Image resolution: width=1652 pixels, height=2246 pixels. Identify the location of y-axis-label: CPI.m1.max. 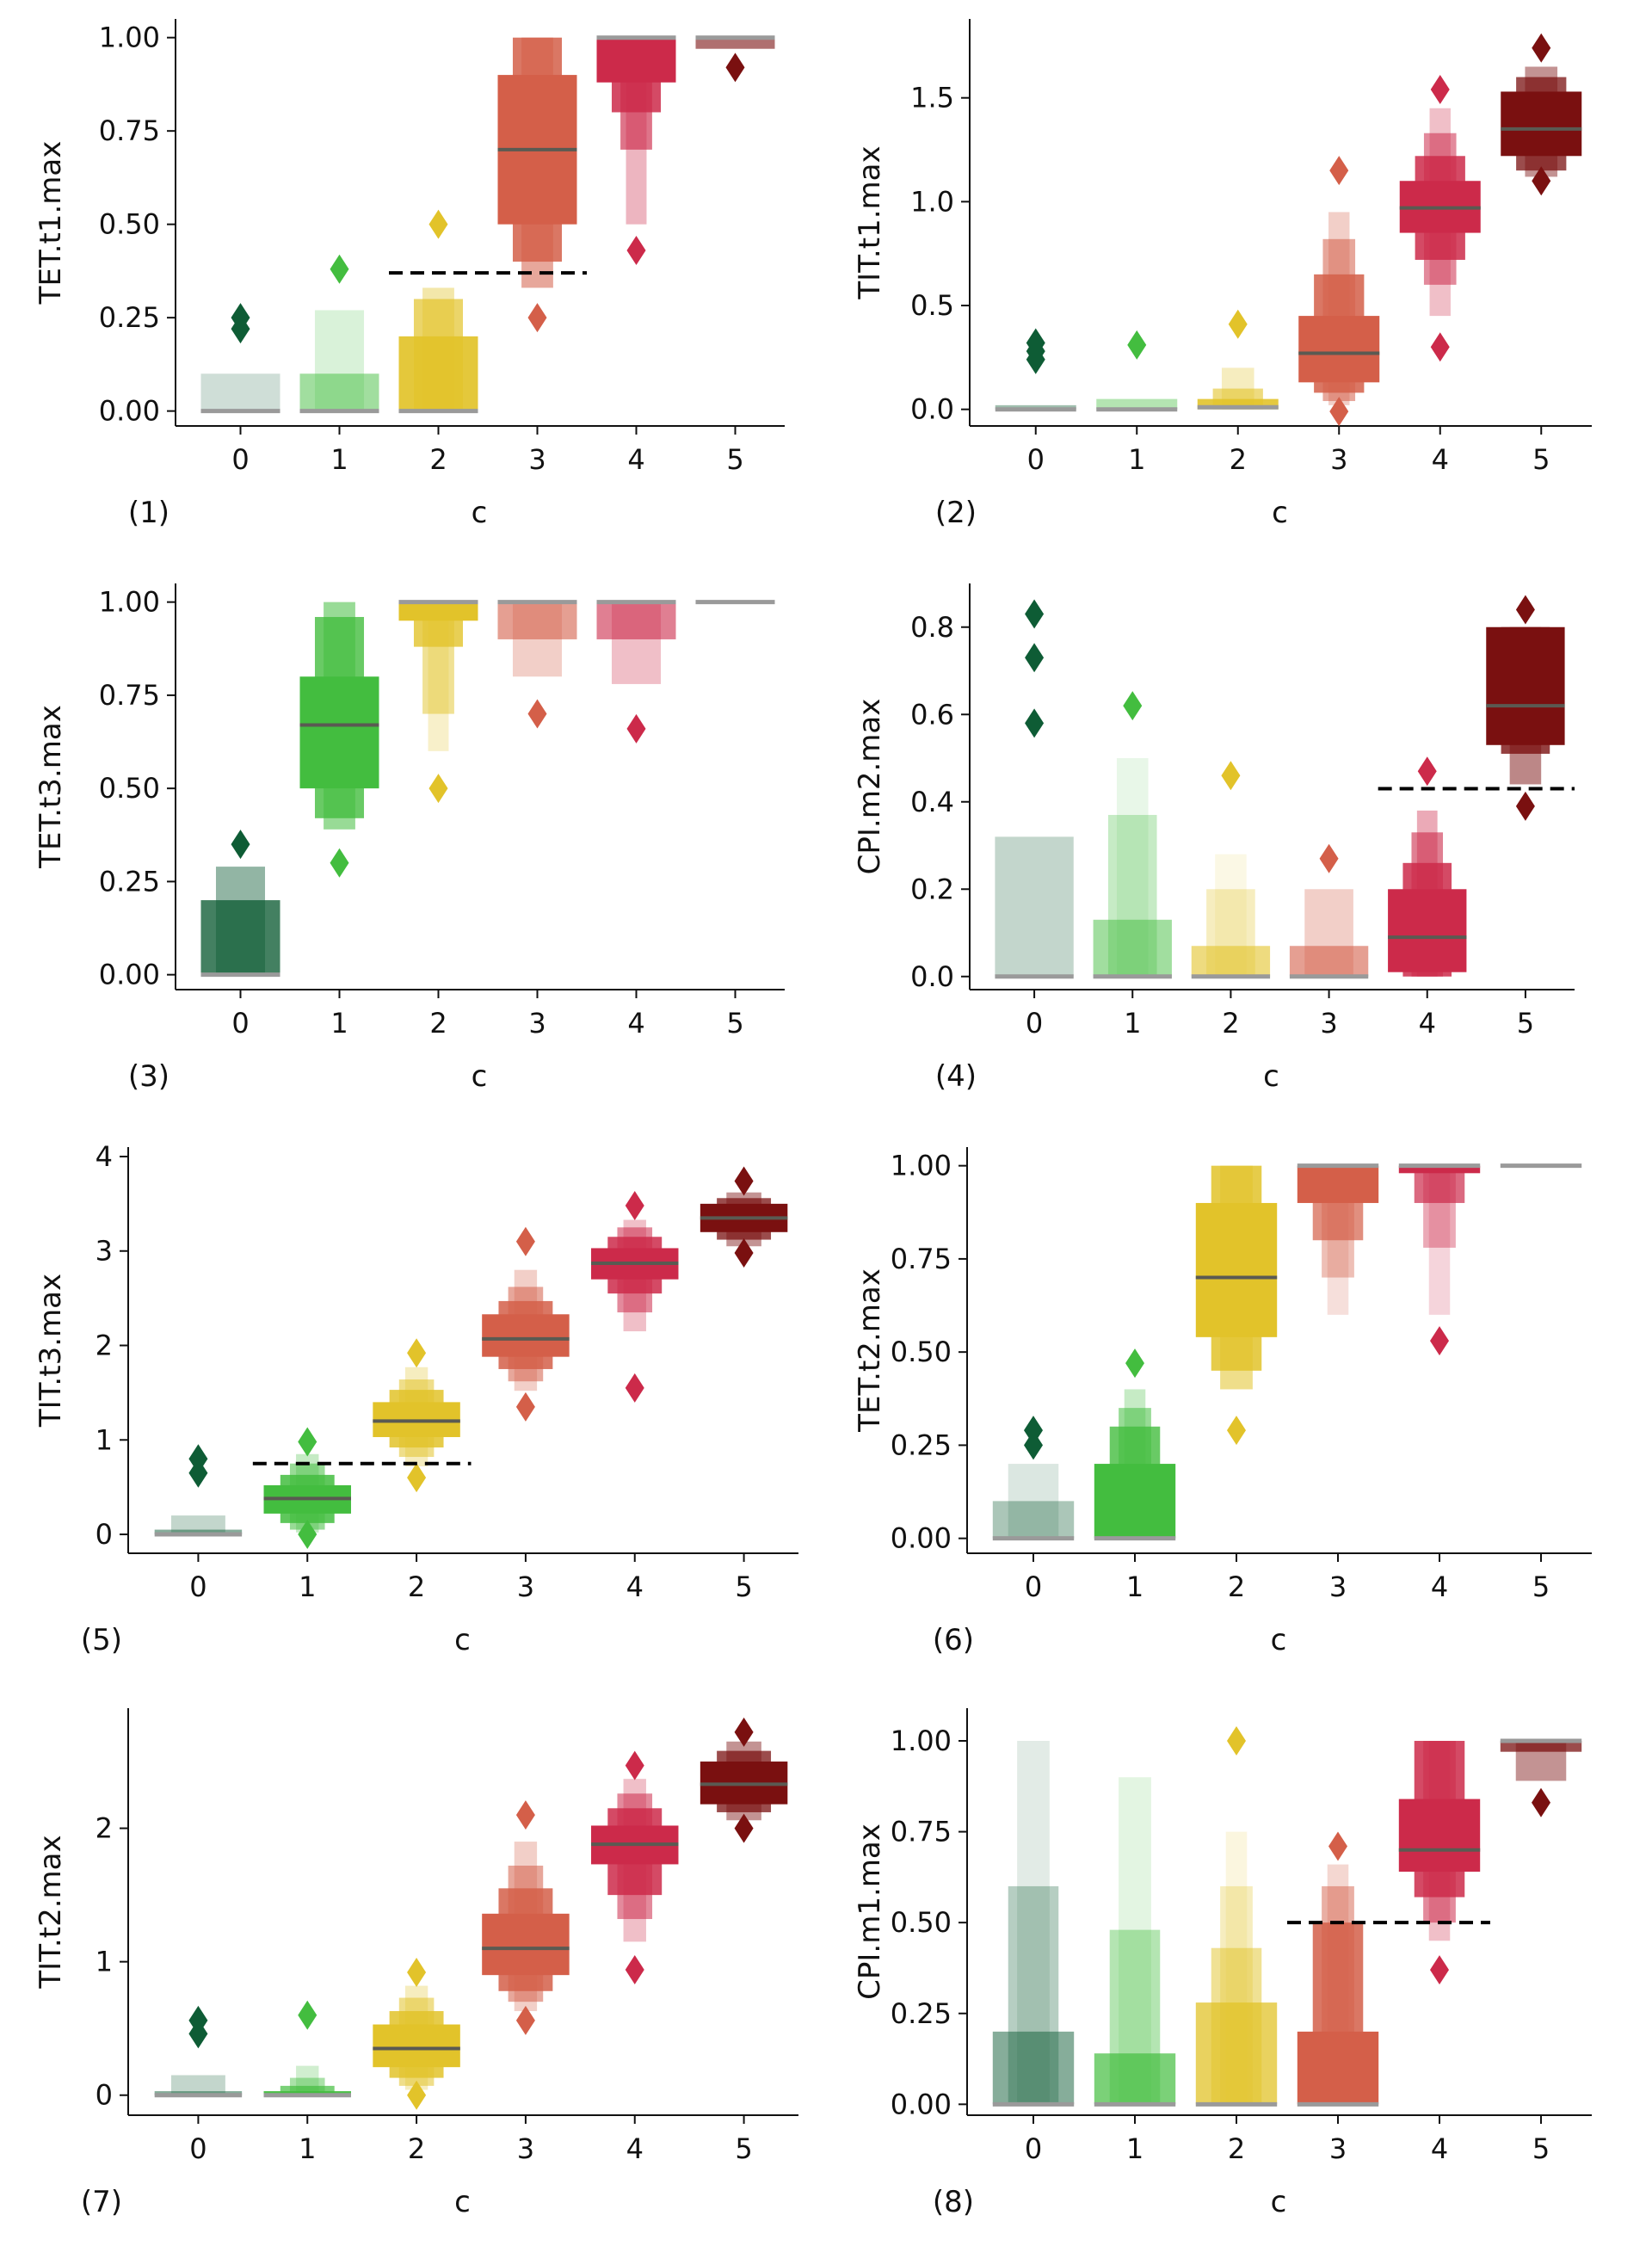
(870, 1911).